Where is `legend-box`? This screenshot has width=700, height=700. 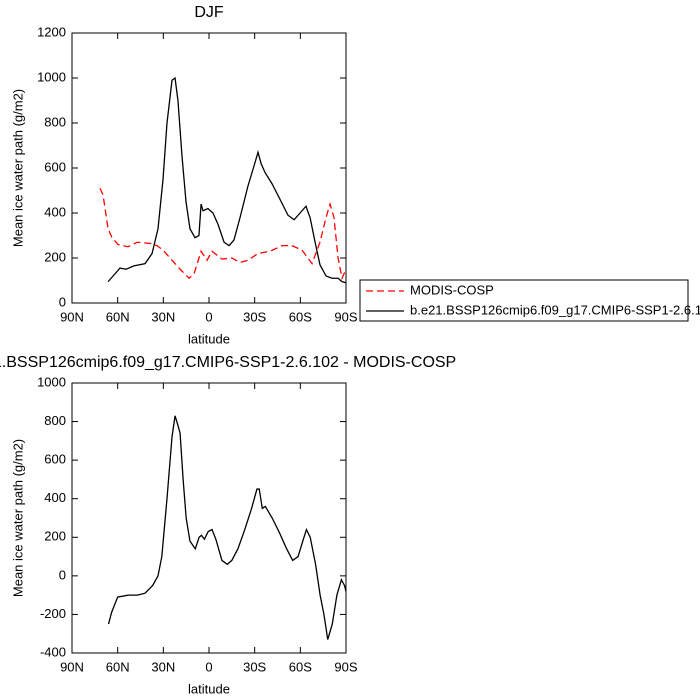 legend-box is located at coordinates (524, 300).